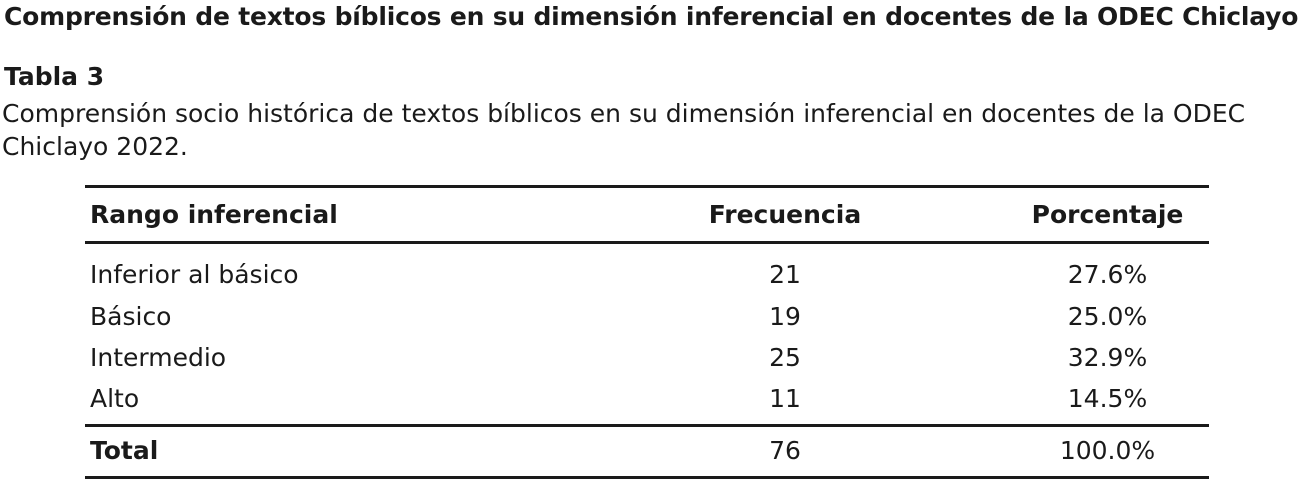  What do you see at coordinates (785, 398) in the screenshot?
I see `row-frequency: 11` at bounding box center [785, 398].